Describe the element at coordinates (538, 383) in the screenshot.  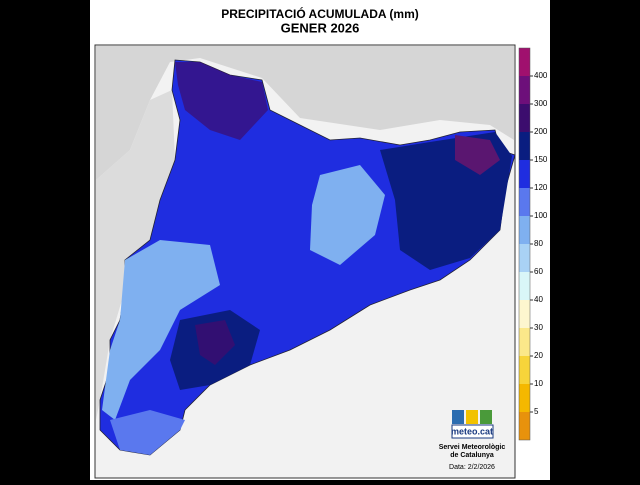
I see `legend-label: 10` at that location.